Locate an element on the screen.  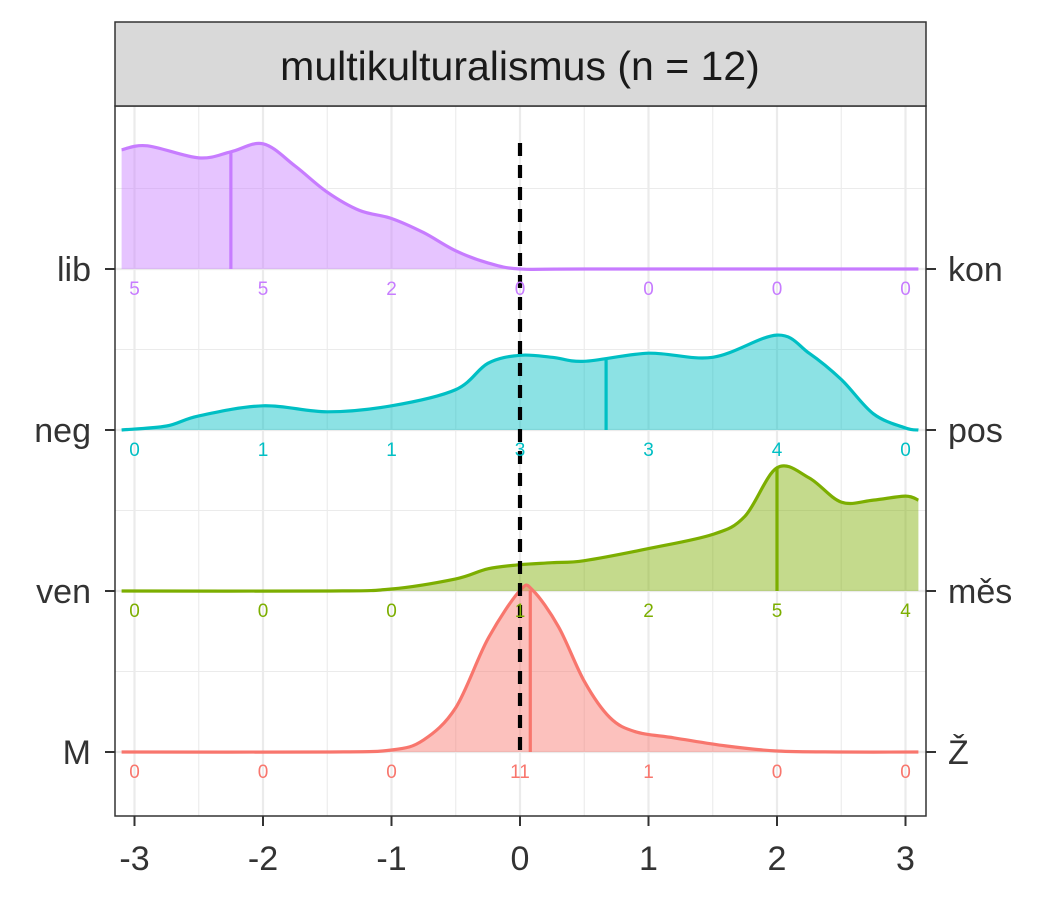
y-label-right: kon is located at coordinates (975, 270).